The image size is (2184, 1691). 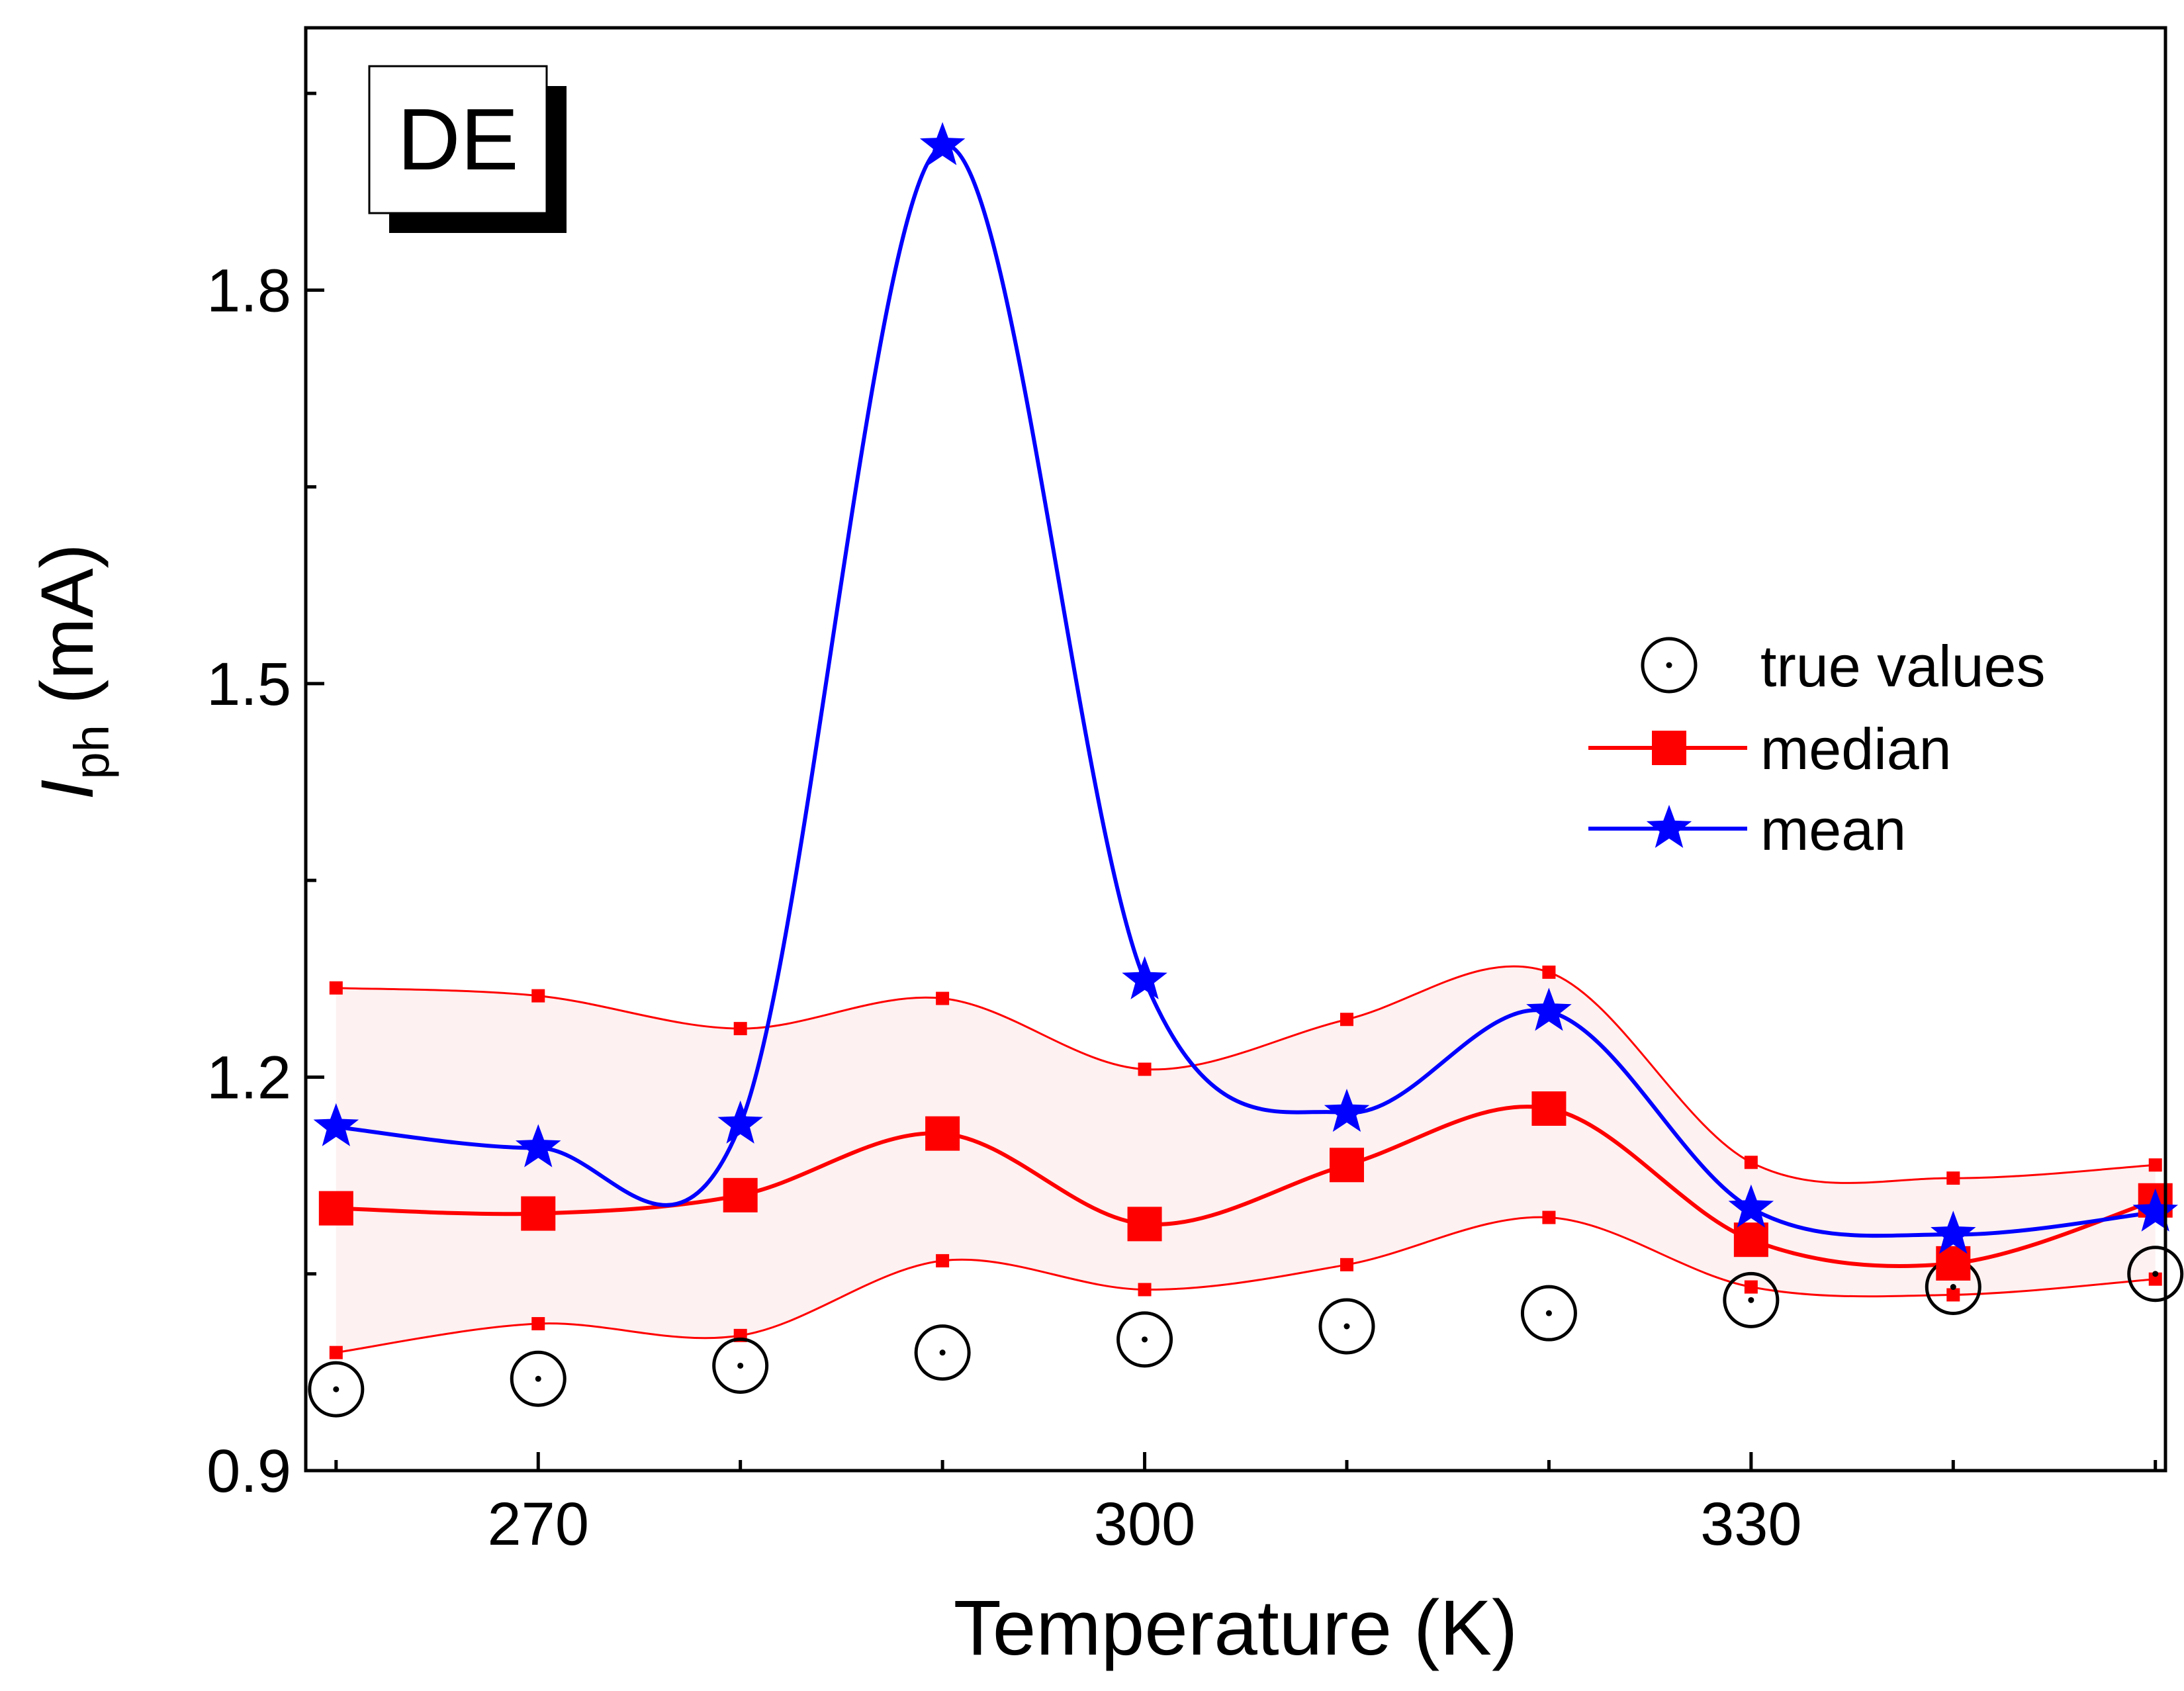 I want to click on legend-label-true-values: true values, so click(x=1903, y=666).